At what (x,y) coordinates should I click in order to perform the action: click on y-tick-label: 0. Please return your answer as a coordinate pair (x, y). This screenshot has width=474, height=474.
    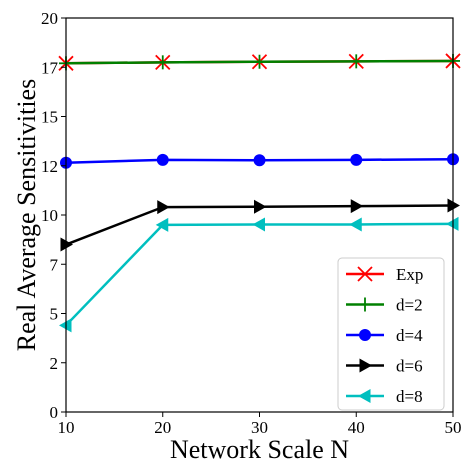
    Looking at the image, I should click on (54, 412).